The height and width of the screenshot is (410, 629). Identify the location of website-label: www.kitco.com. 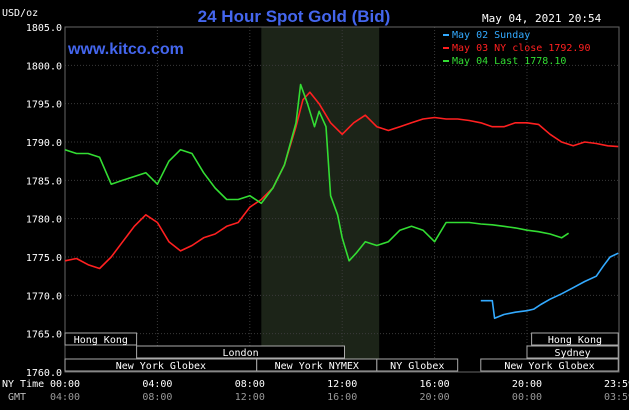
(125, 49).